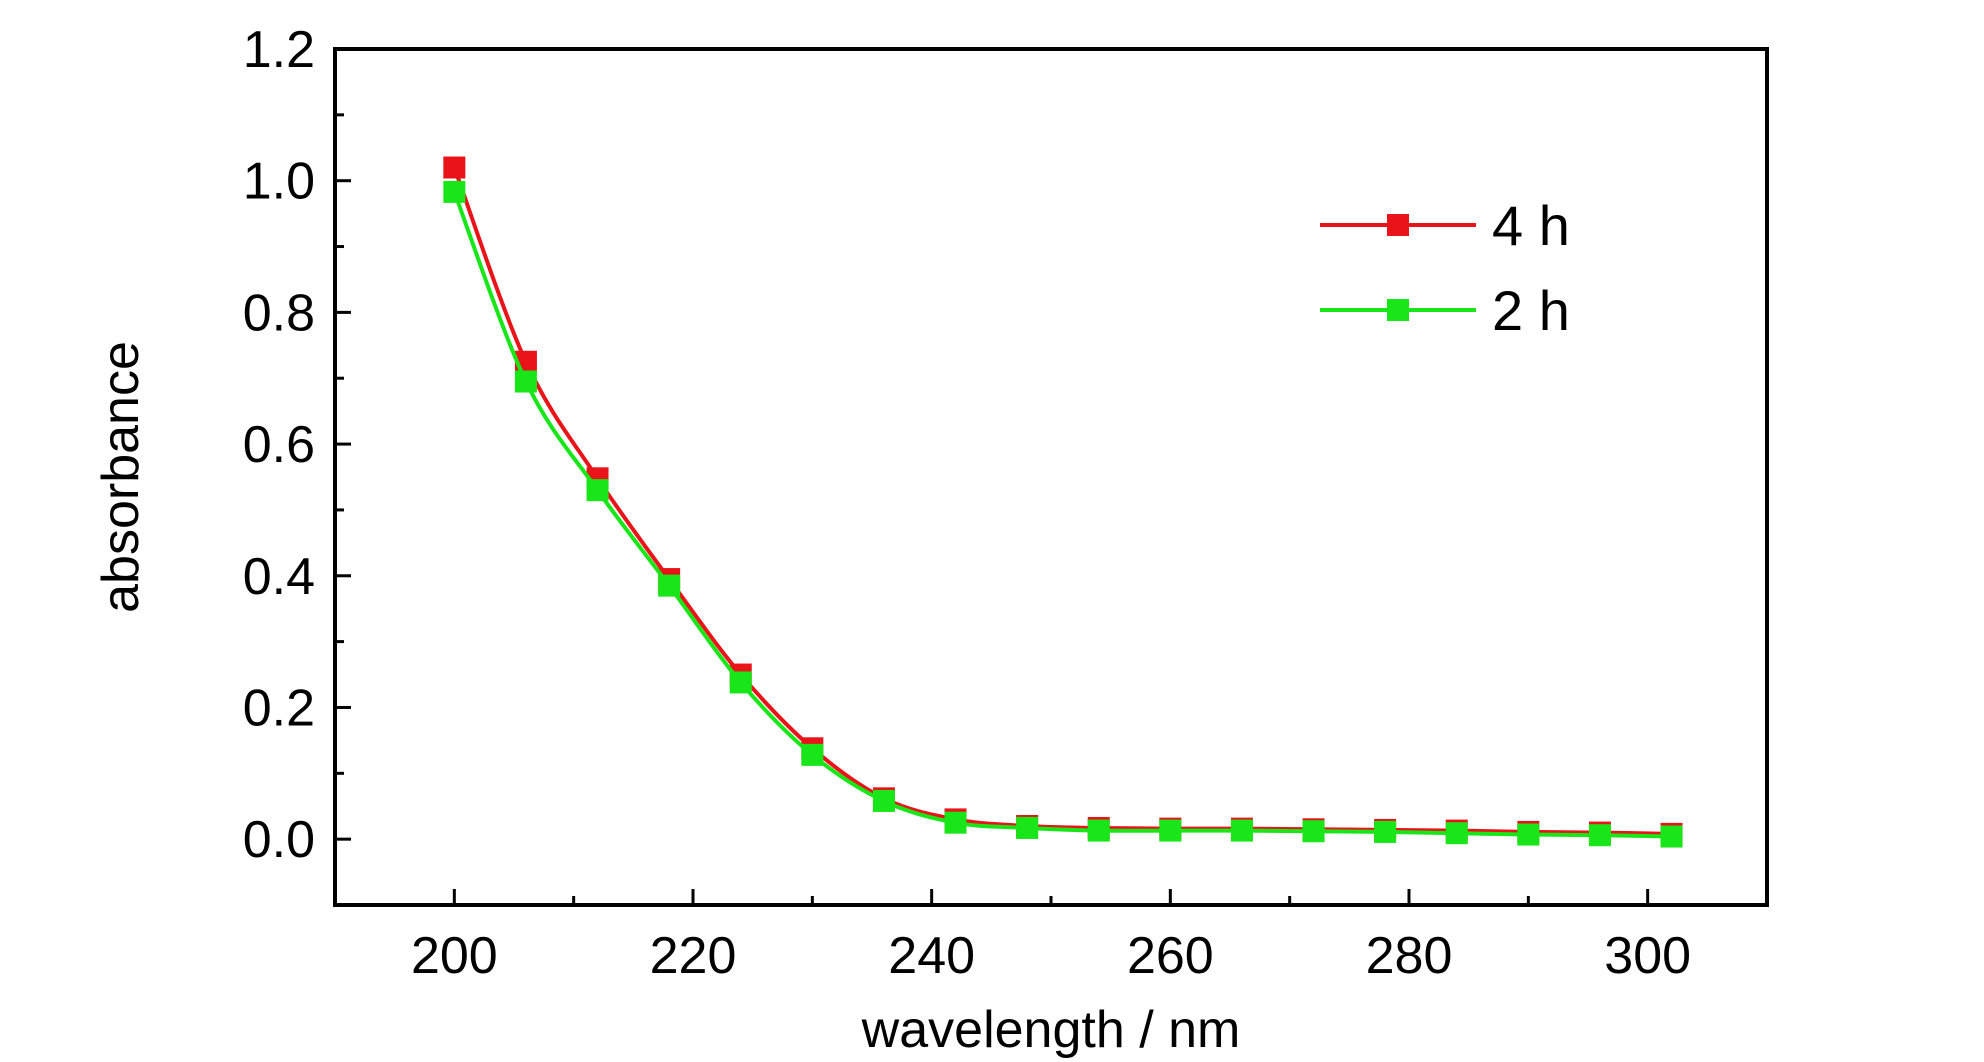 Image resolution: width=1984 pixels, height=1062 pixels. What do you see at coordinates (1398, 225) in the screenshot?
I see `legend-marker-4h` at bounding box center [1398, 225].